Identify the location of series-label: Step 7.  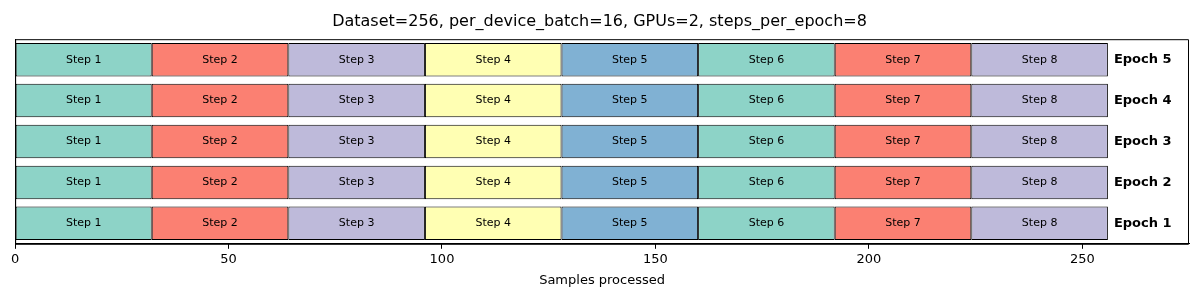
(903, 223).